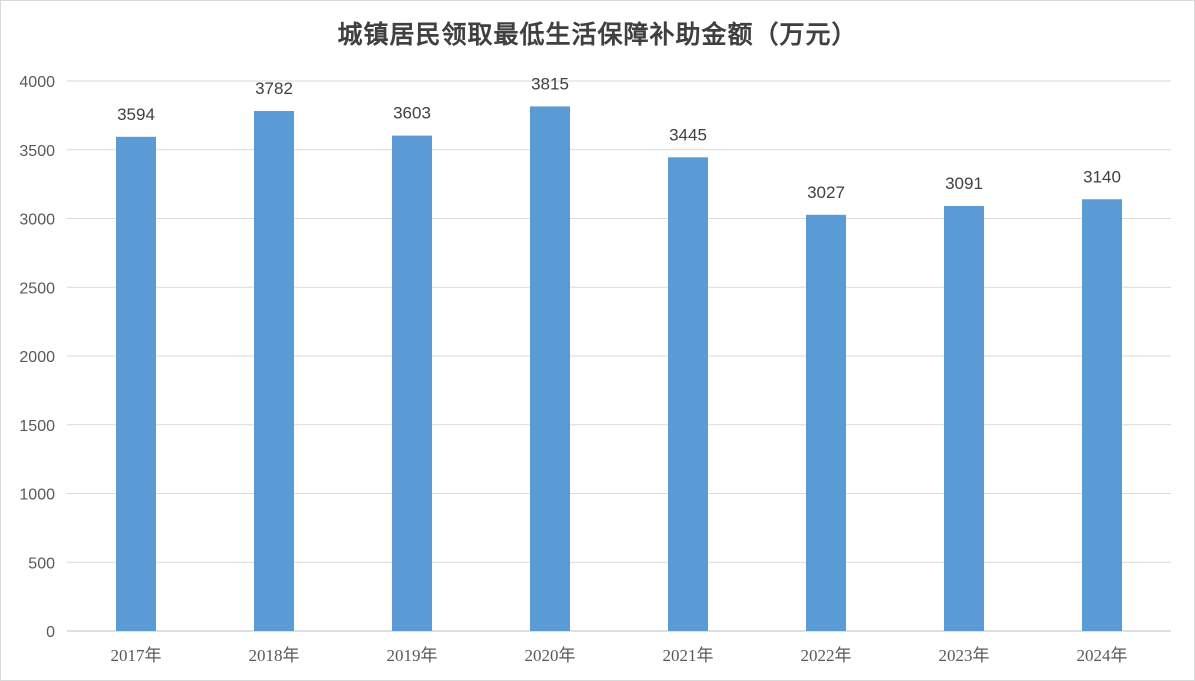 The width and height of the screenshot is (1195, 681). What do you see at coordinates (37, 426) in the screenshot?
I see `y-tick-label-1500: 1500` at bounding box center [37, 426].